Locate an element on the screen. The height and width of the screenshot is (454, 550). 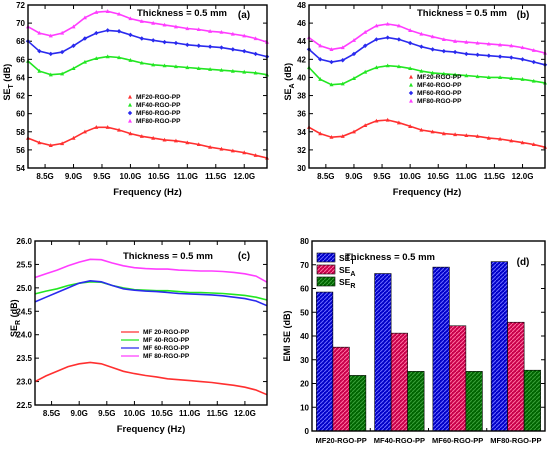
x-tick-label: 9.0G is located at coordinates (353, 176).